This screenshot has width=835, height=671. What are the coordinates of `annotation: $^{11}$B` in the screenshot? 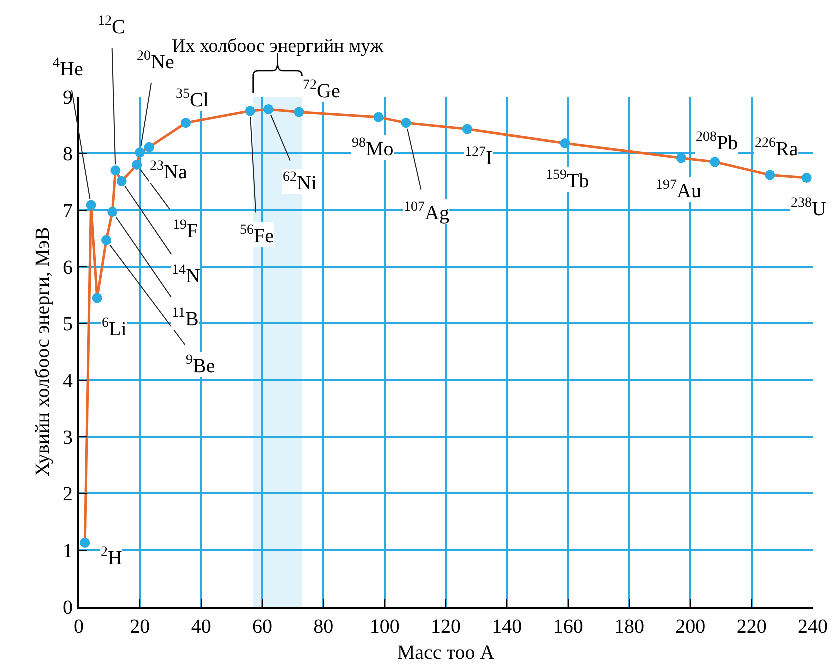 It's located at (185, 318).